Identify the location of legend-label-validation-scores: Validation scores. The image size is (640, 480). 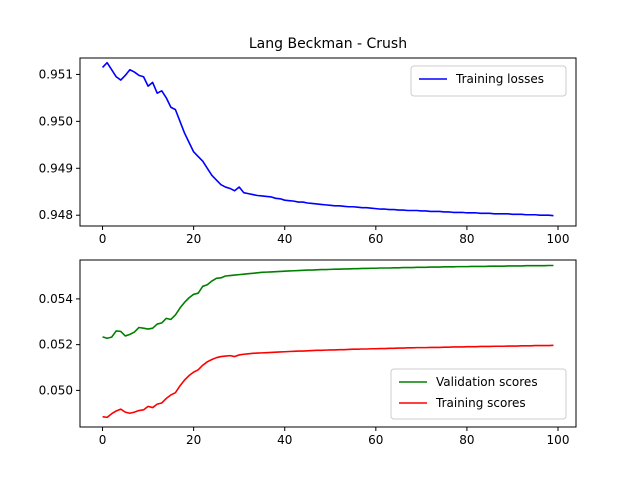
(487, 382).